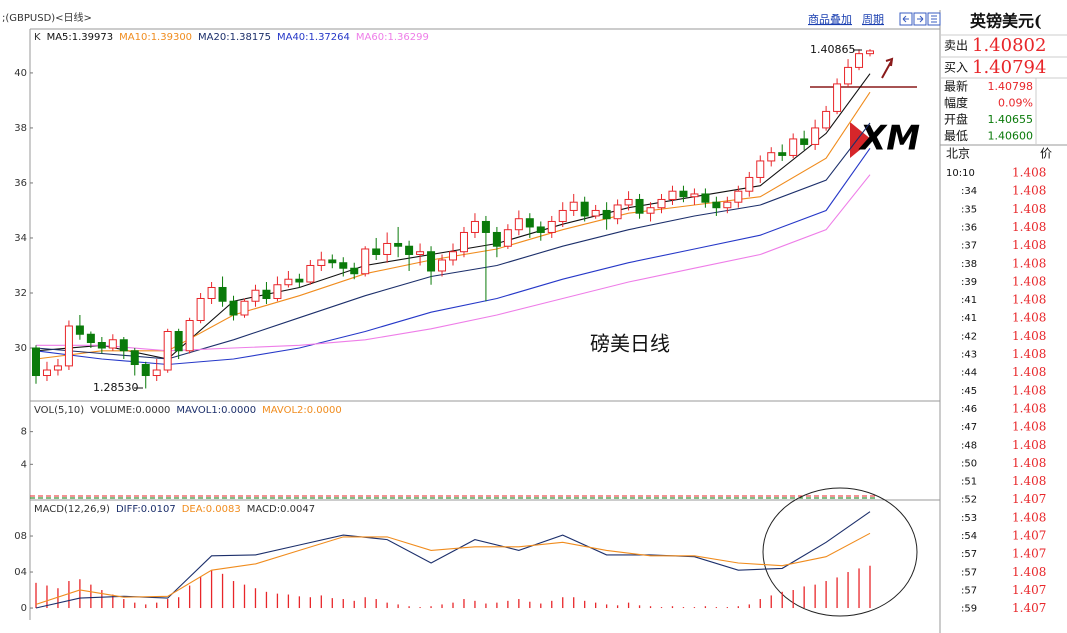 Image resolution: width=1067 pixels, height=633 pixels. What do you see at coordinates (116, 387) in the screenshot?
I see `price-annotation: 1.28530` at bounding box center [116, 387].